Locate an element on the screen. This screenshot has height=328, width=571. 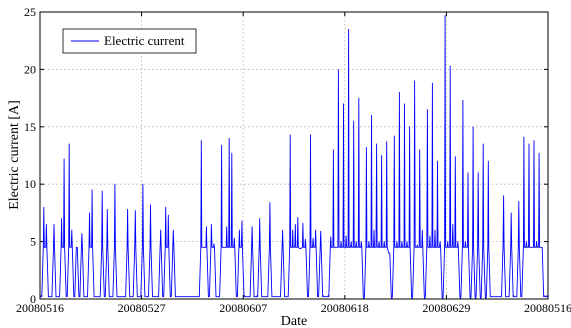
y-axis-label: Electric current [A] is located at coordinates (14, 155).